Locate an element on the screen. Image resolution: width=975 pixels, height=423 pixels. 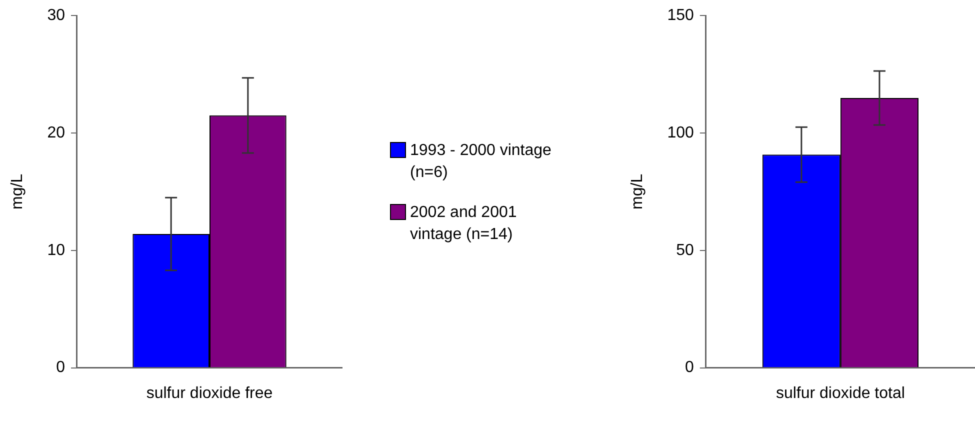
y-tick-label: 100 is located at coordinates (680, 133).